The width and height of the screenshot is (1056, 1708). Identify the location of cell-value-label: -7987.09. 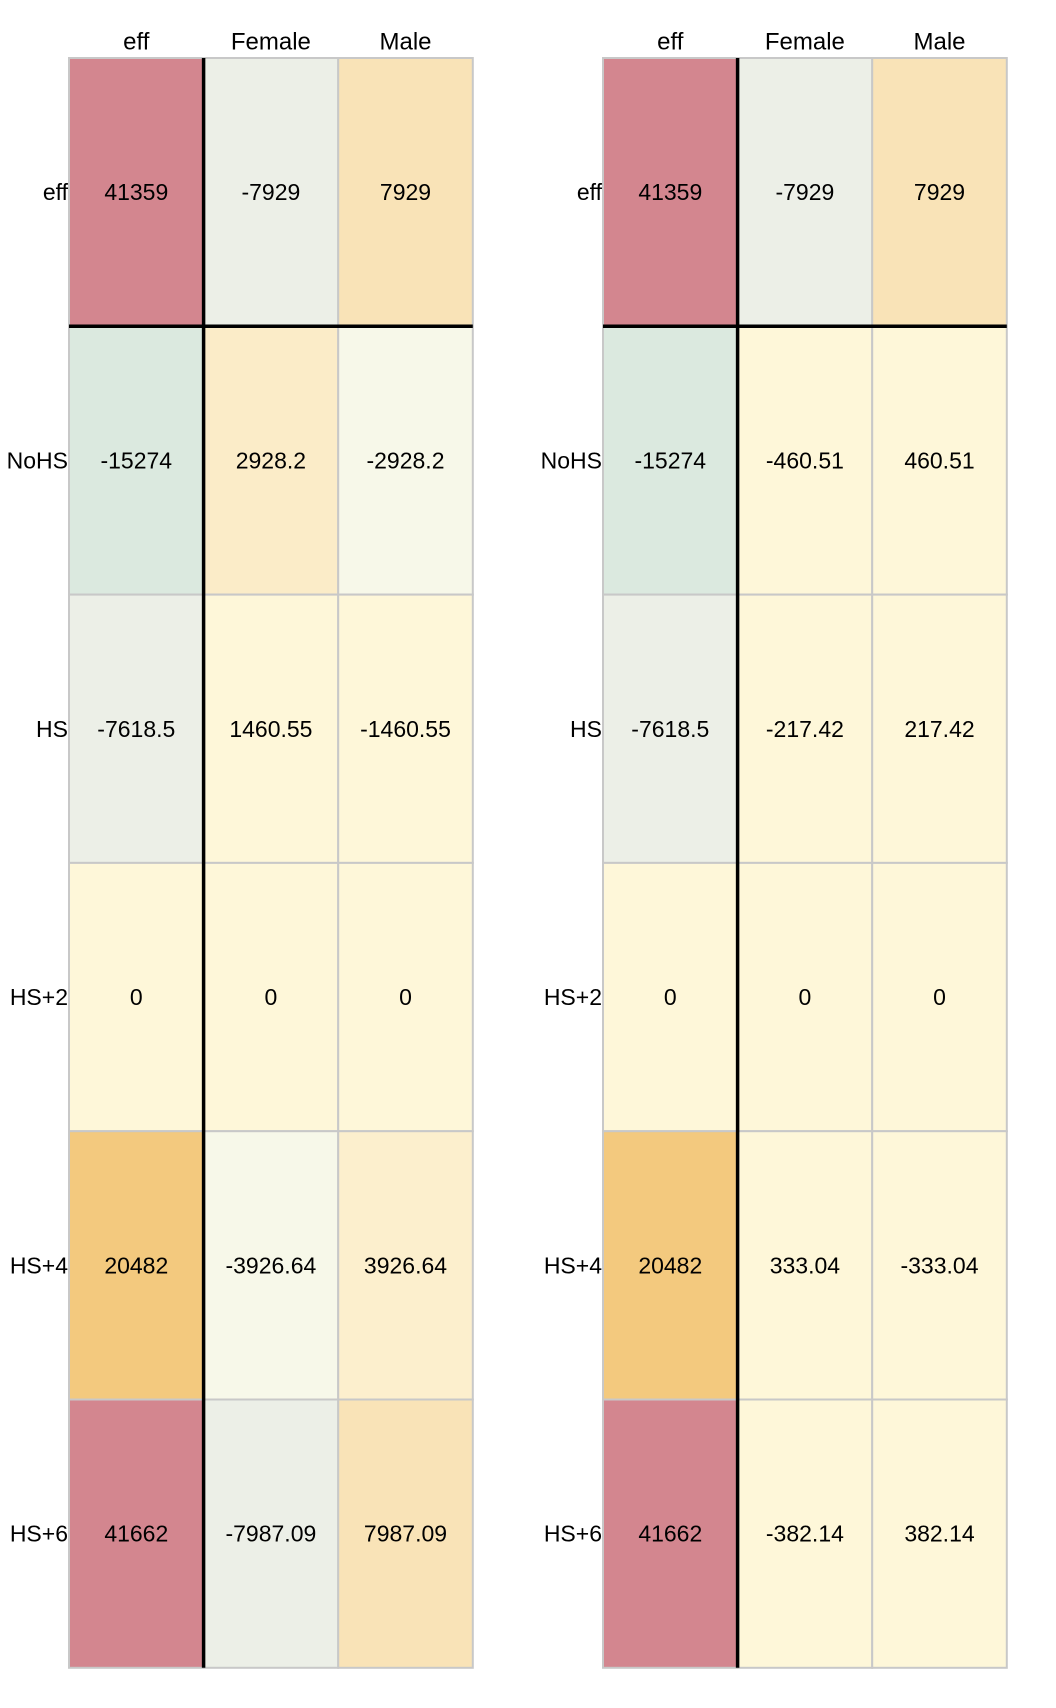
(270, 1534).